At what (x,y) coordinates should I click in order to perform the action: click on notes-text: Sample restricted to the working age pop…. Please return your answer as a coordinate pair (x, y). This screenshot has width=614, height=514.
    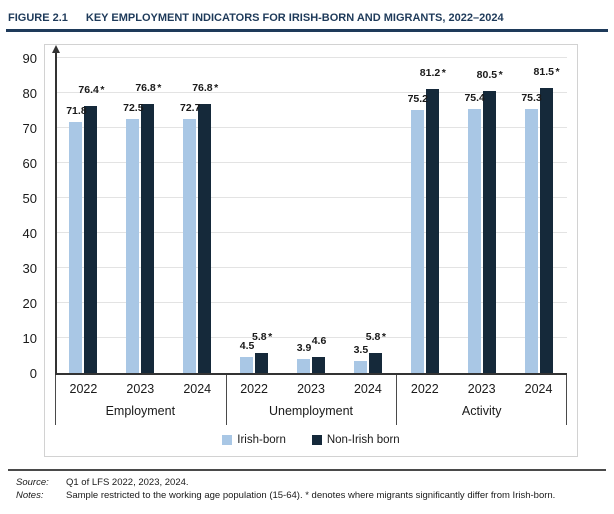
    Looking at the image, I should click on (311, 495).